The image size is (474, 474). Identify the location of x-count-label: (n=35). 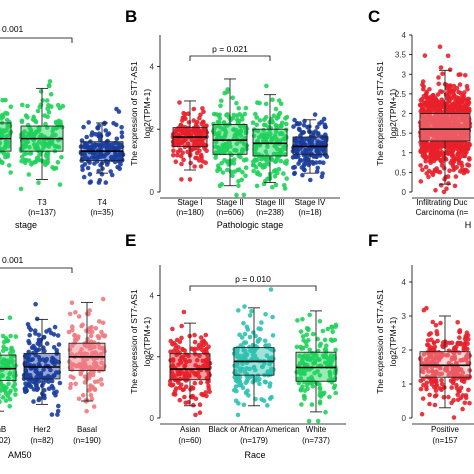
(102, 212).